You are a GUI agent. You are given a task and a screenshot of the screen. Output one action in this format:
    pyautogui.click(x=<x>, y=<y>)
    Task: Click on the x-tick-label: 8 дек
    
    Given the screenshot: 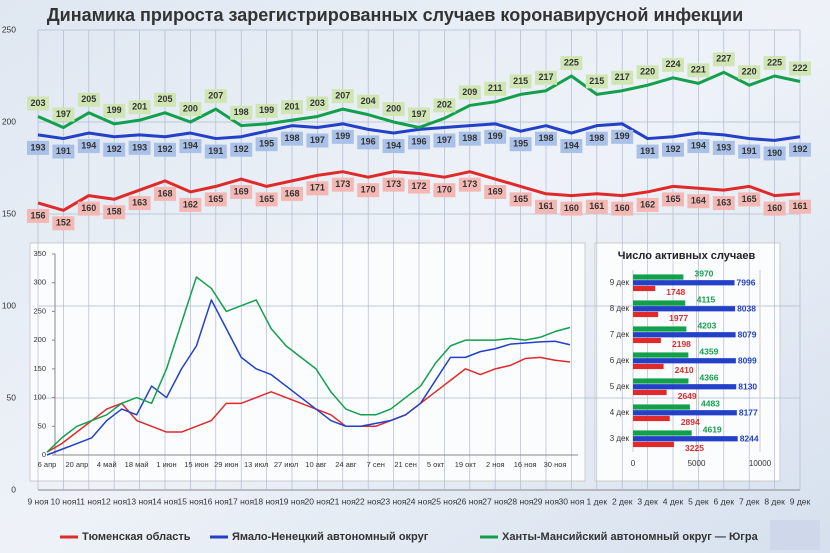 What is the action you would take?
    pyautogui.click(x=774, y=501)
    